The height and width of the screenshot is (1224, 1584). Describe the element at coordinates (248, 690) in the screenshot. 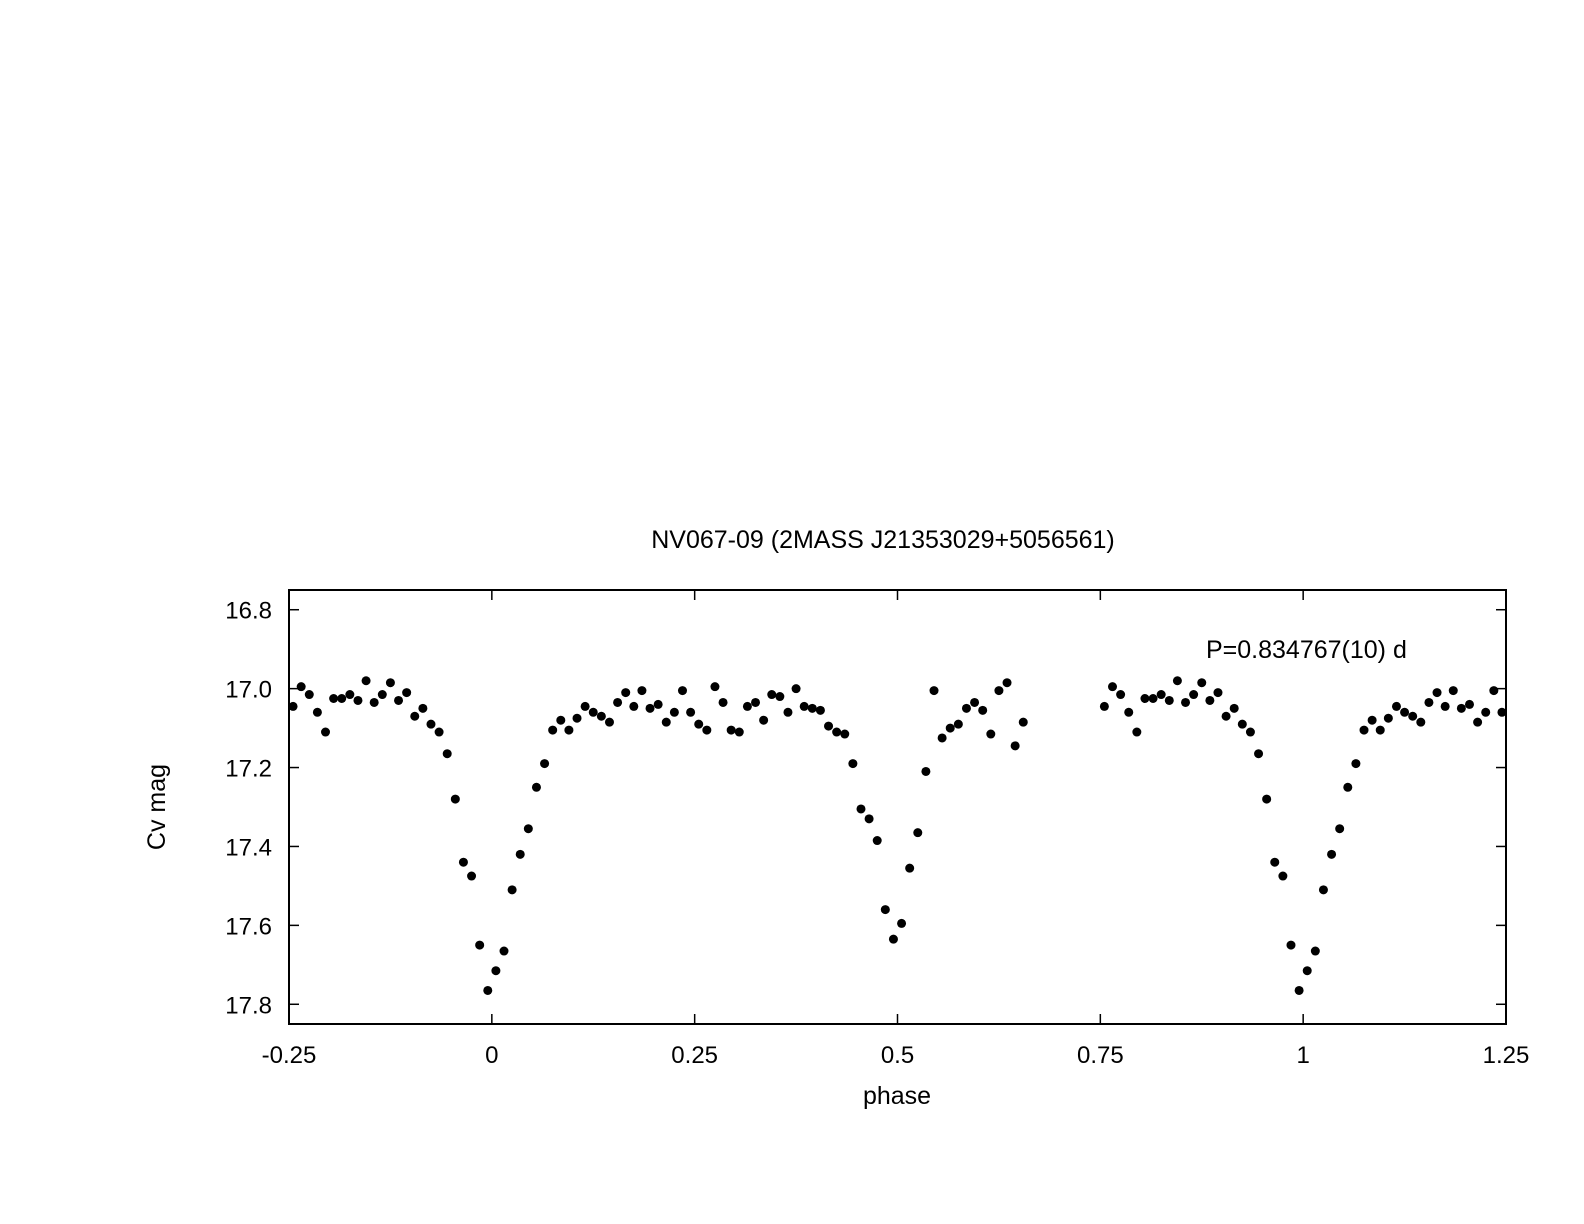

I see `y-tick-label: 17.0` at that location.